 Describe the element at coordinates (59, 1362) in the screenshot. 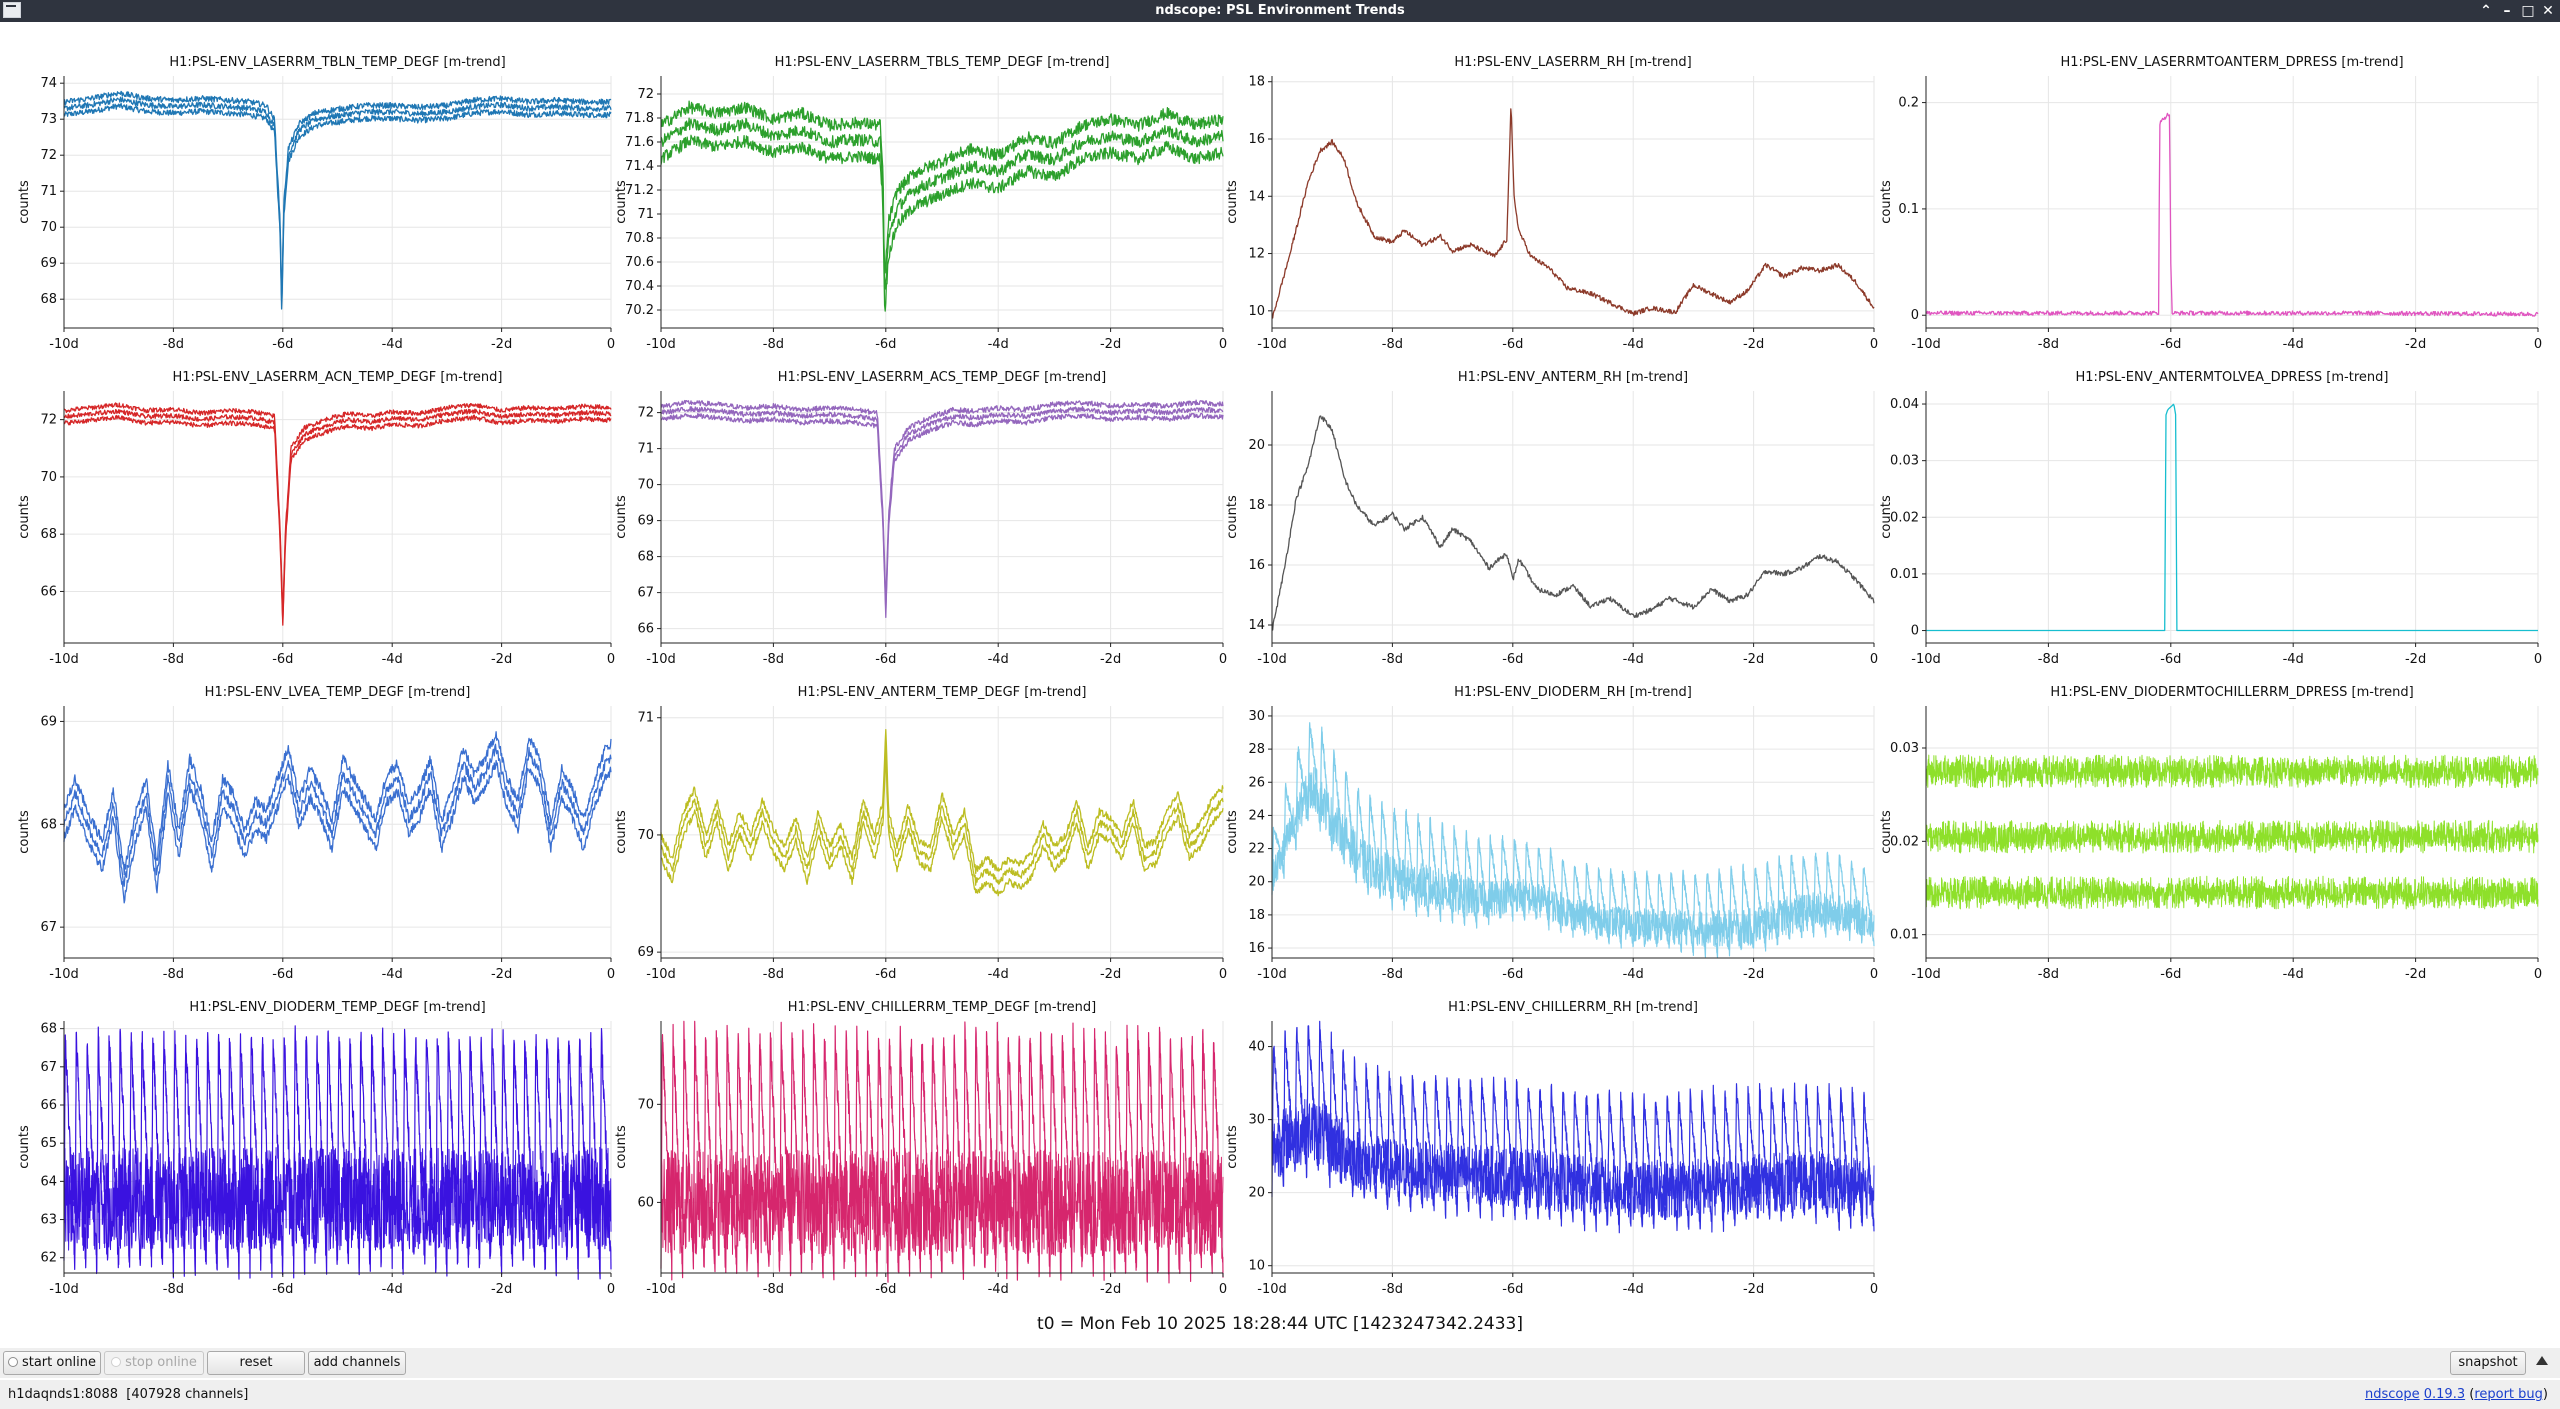

I see `start-online-label: start online` at that location.